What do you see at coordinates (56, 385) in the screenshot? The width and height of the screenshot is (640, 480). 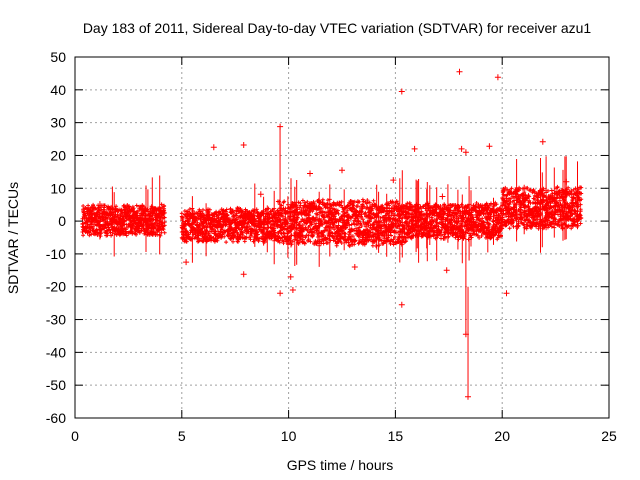 I see `y-tick-label: -50` at bounding box center [56, 385].